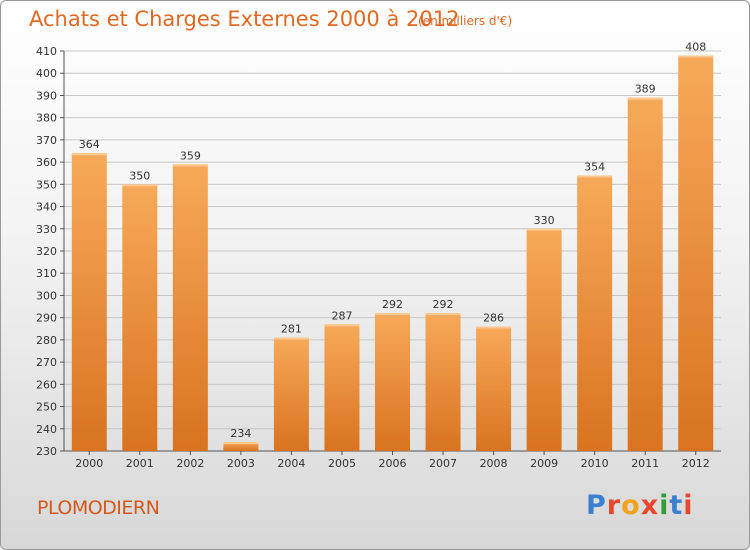 Image resolution: width=750 pixels, height=550 pixels. What do you see at coordinates (594, 166) in the screenshot?
I see `data-label-2010: 354` at bounding box center [594, 166].